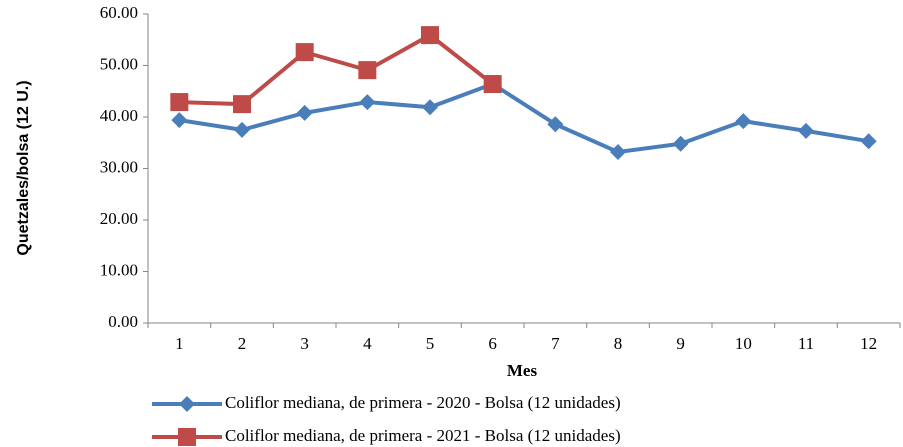 The image size is (903, 447). I want to click on y-tick-label: 0.00, so click(123, 321).